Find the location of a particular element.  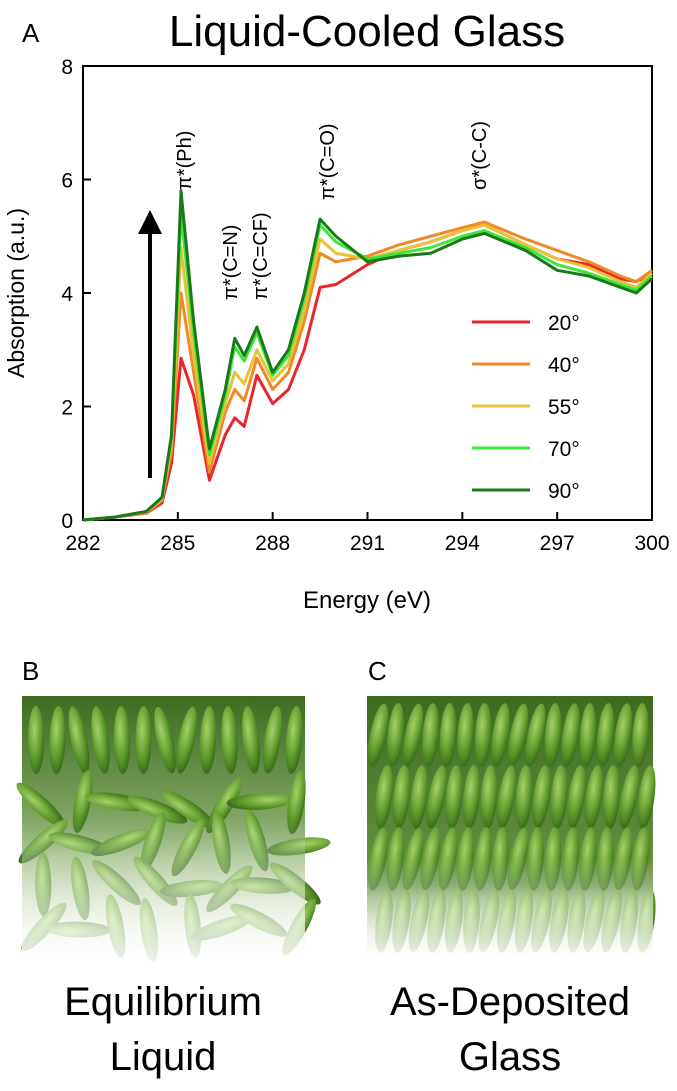

x-tick-label: 285 is located at coordinates (177, 543).